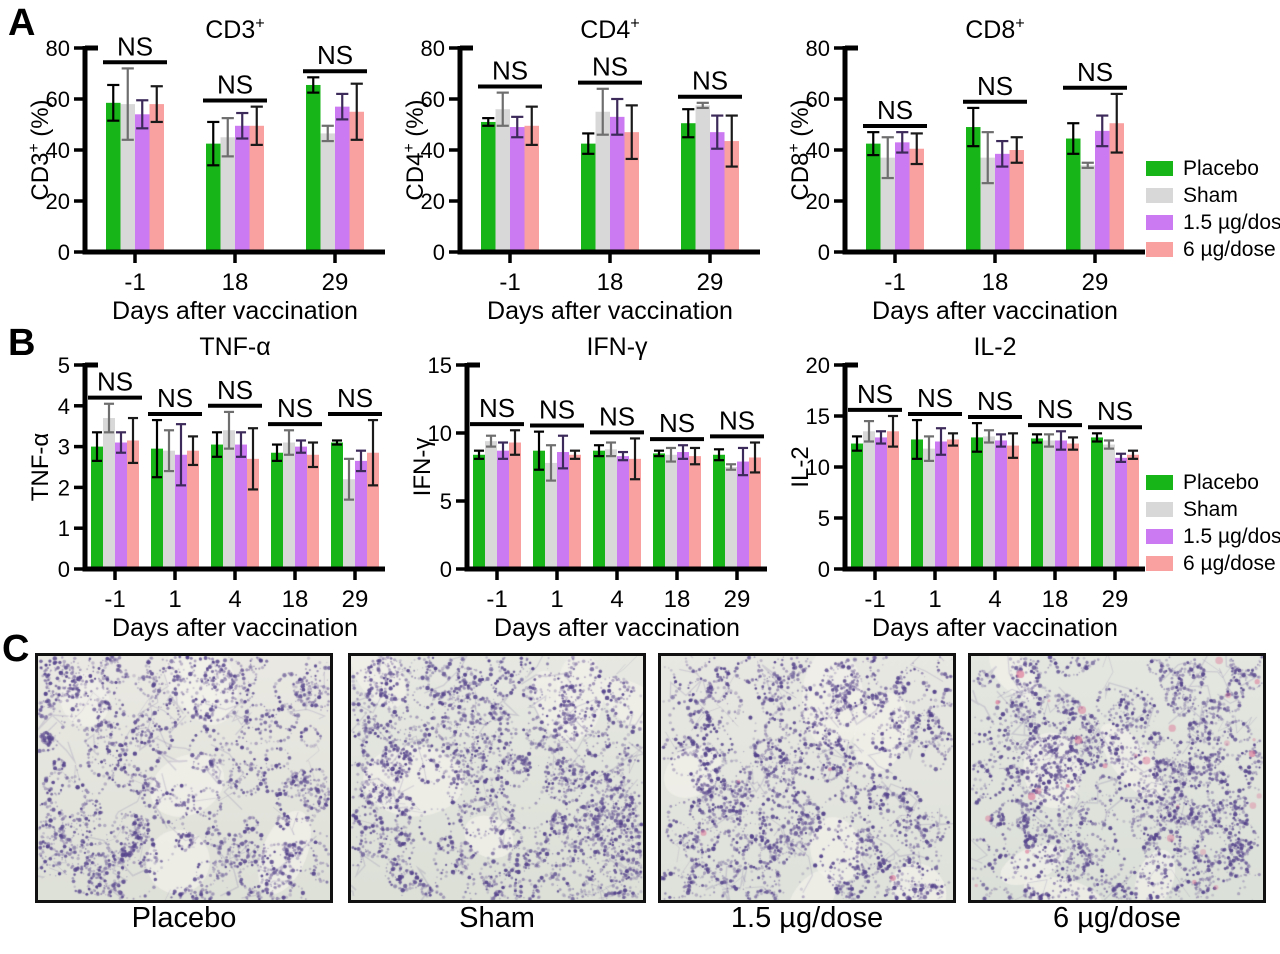  I want to click on bar-tnf-g1-s2, so click(181, 511).